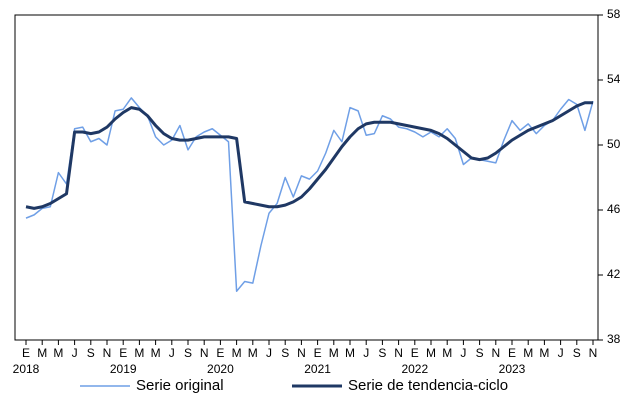  Describe the element at coordinates (414, 369) in the screenshot. I see `year-label: 2022` at that location.